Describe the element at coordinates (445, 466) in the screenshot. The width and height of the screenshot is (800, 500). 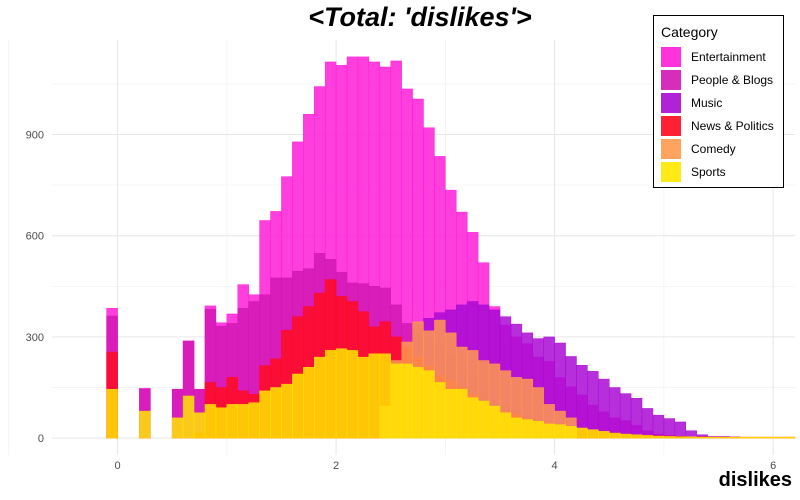
I see `x-axis-ticks: 0 2 4 6` at that location.